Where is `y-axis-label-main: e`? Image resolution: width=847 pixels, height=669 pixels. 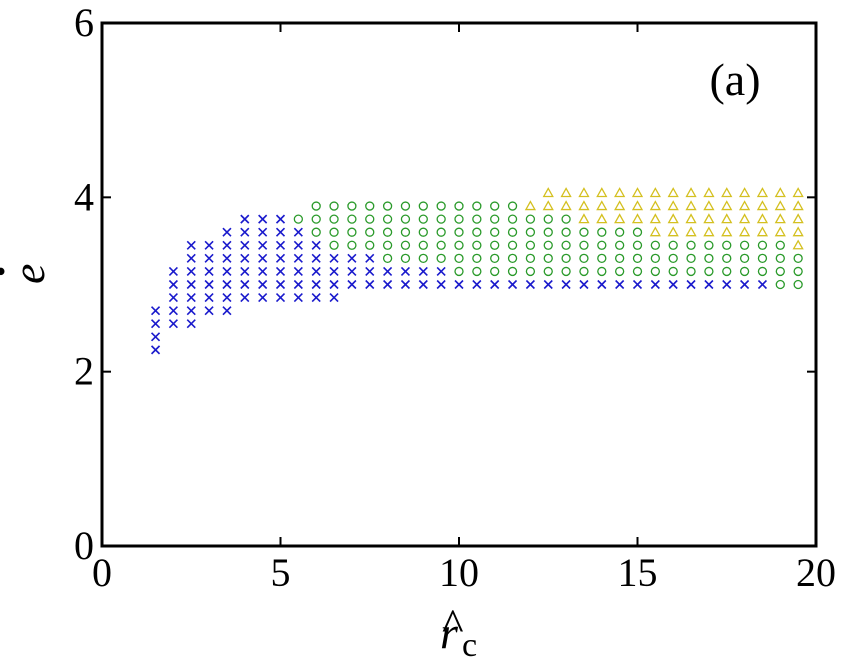 y-axis-label-main: e is located at coordinates (28, 274).